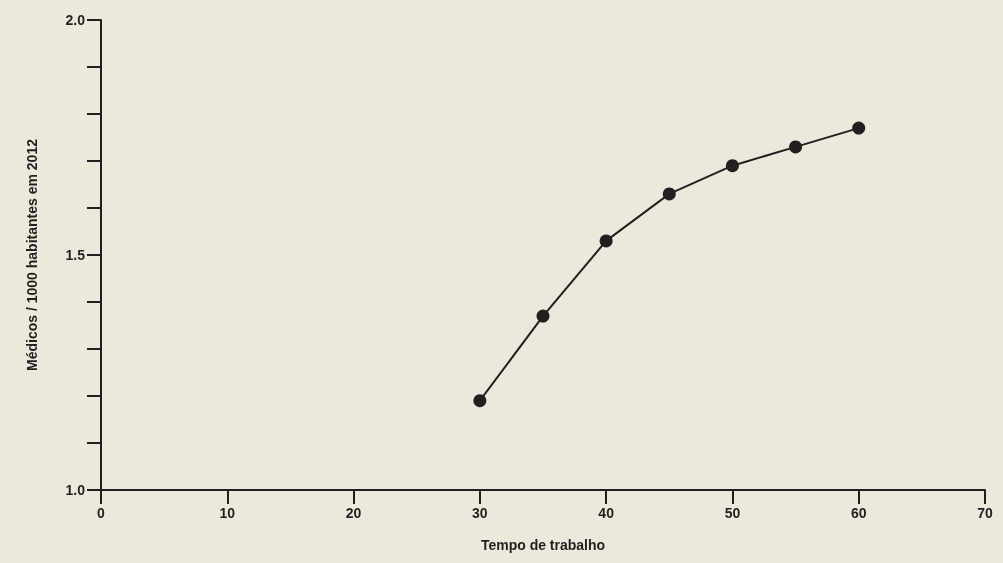  I want to click on x-tick-label: 10, so click(227, 513).